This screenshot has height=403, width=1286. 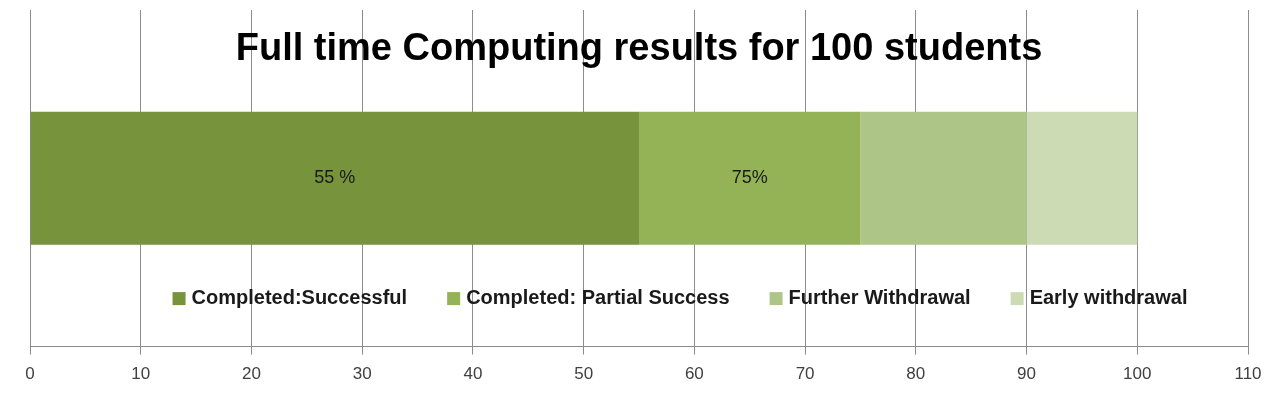 What do you see at coordinates (1027, 374) in the screenshot?
I see `x-tick-label: 90` at bounding box center [1027, 374].